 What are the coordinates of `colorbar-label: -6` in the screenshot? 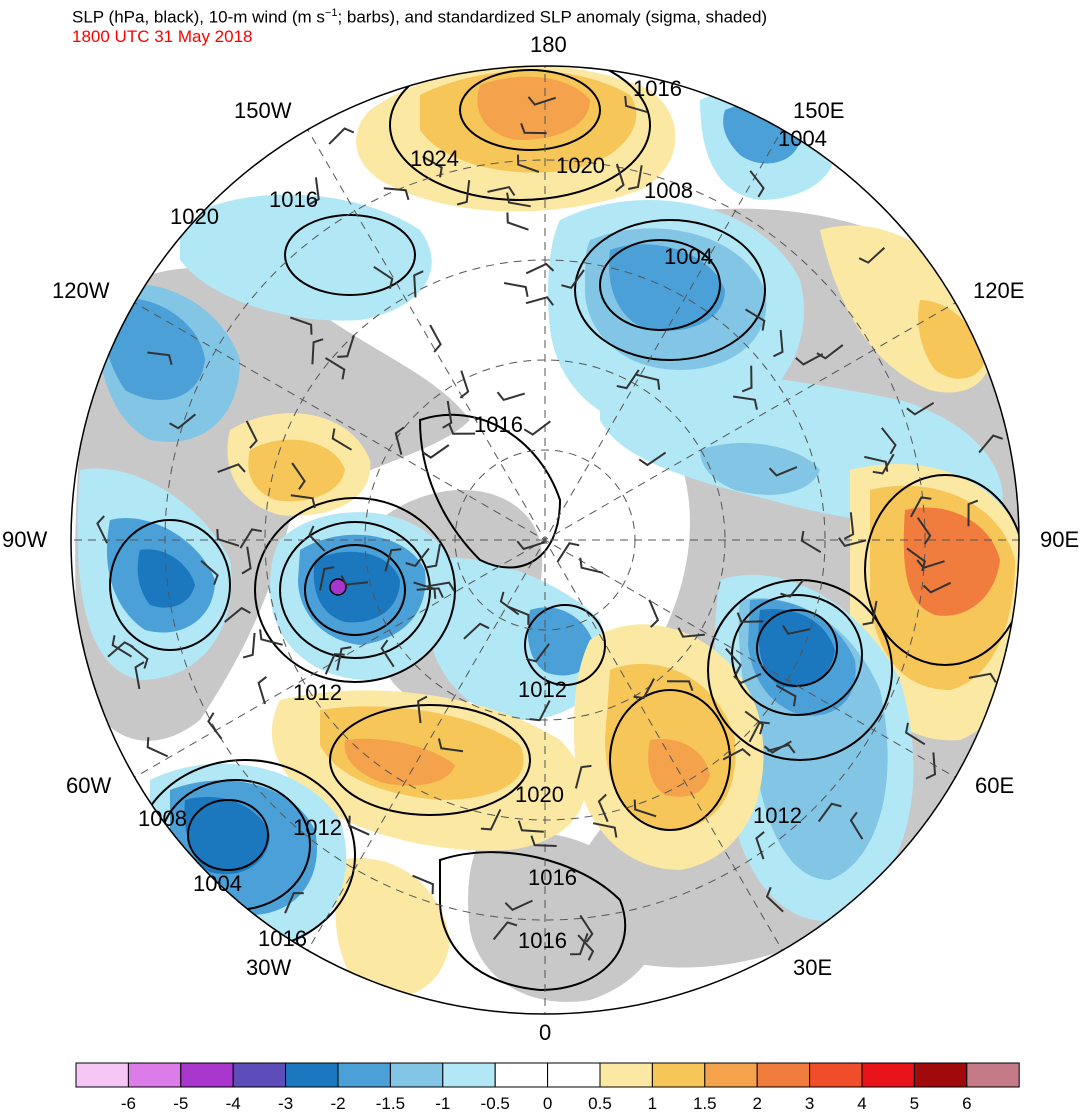 It's located at (128, 1103).